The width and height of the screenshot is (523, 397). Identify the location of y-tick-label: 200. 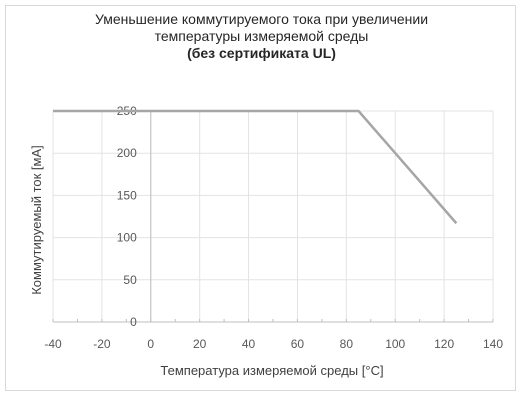
(127, 153).